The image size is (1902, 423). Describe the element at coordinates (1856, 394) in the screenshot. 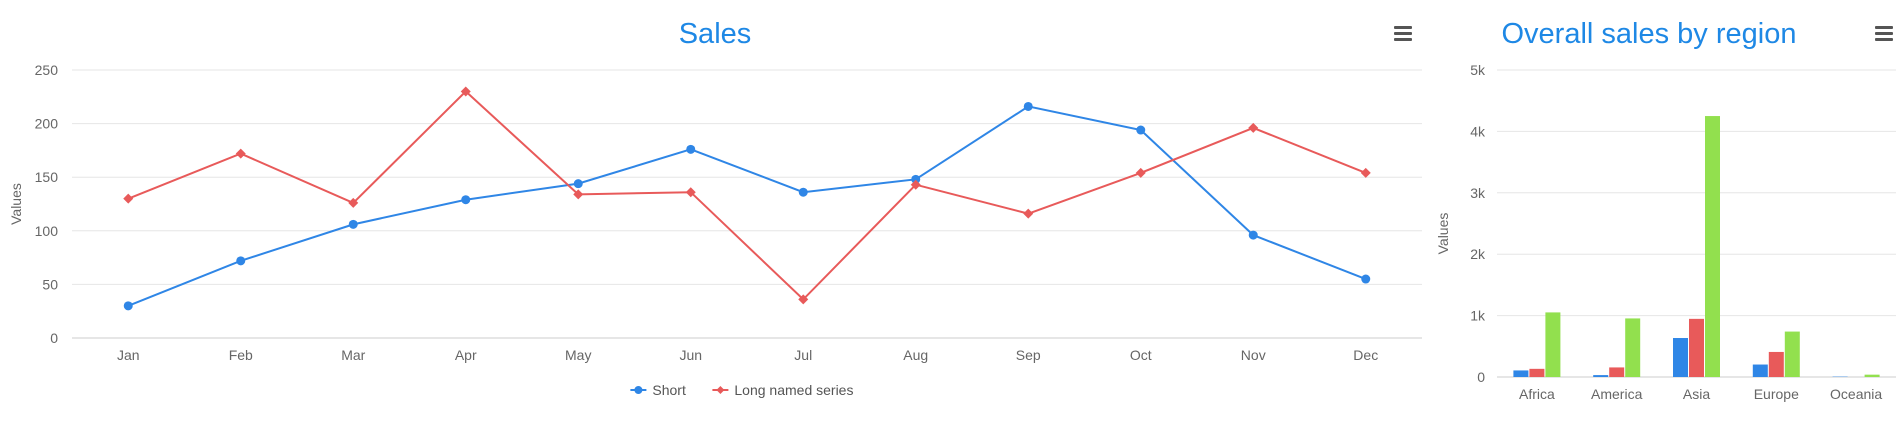

I see `x-tick-label: Oceania` at that location.